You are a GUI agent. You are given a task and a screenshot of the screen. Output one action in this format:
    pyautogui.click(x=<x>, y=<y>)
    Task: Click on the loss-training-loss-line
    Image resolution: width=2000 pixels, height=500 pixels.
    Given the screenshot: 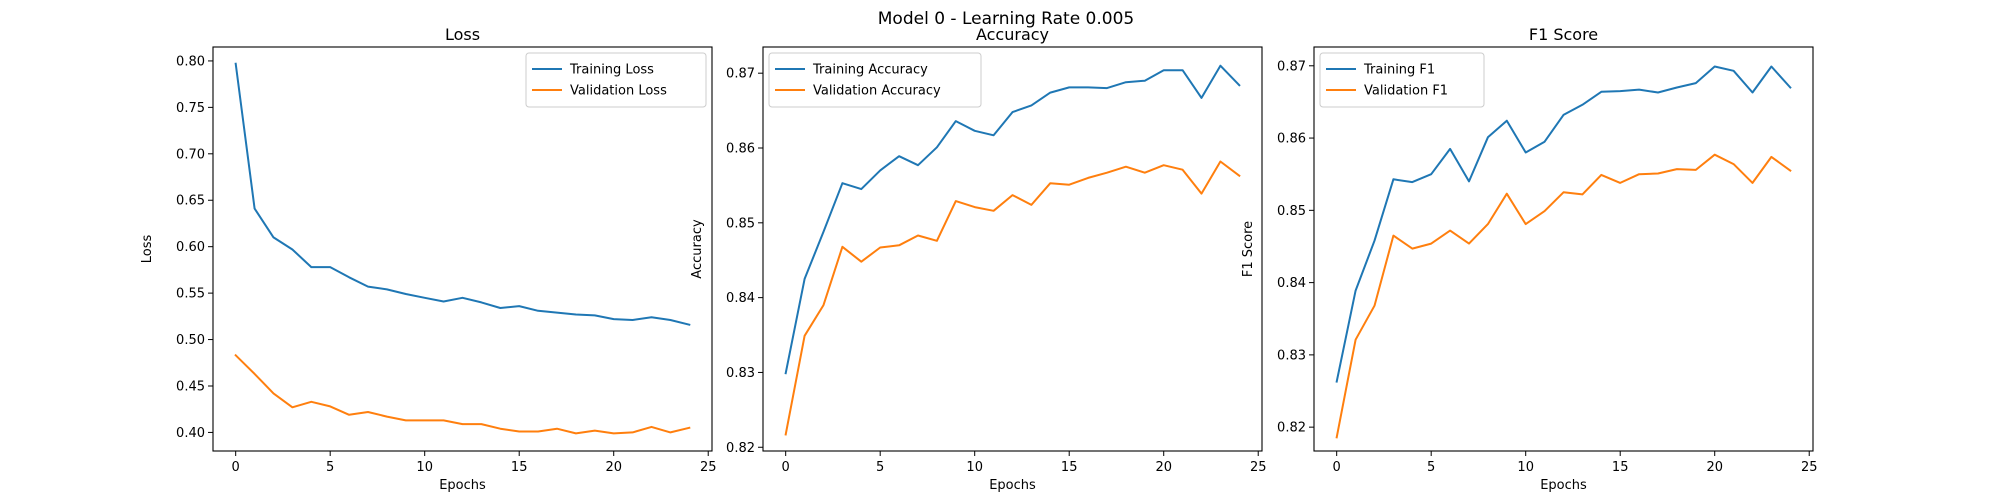 What is the action you would take?
    pyautogui.click(x=462, y=194)
    